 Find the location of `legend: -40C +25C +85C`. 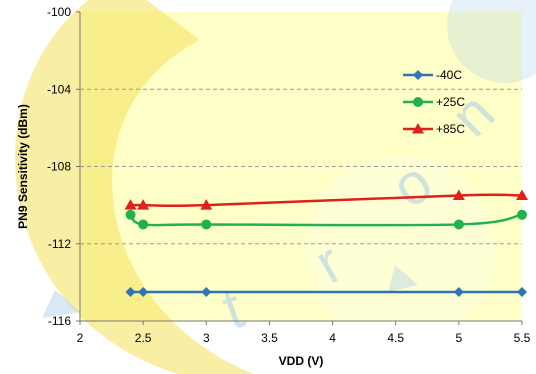

legend: -40C +25C +85C is located at coordinates (434, 102).